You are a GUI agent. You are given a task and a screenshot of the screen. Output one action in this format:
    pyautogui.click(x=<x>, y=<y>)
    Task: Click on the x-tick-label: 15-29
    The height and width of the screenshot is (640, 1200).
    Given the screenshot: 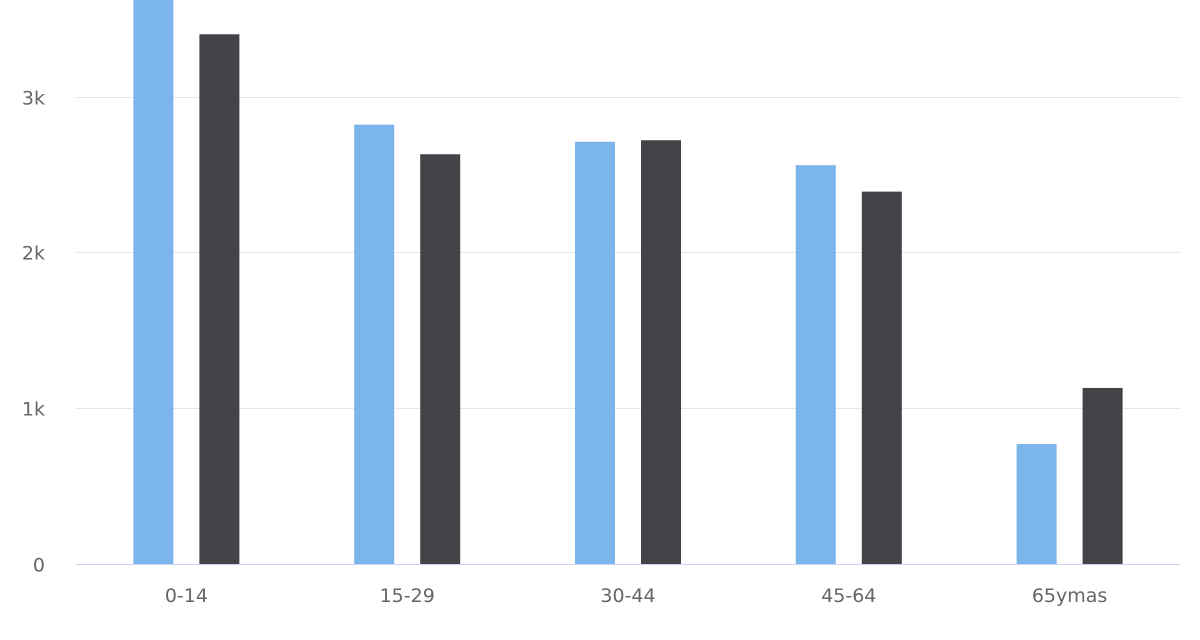 What is the action you would take?
    pyautogui.click(x=407, y=596)
    